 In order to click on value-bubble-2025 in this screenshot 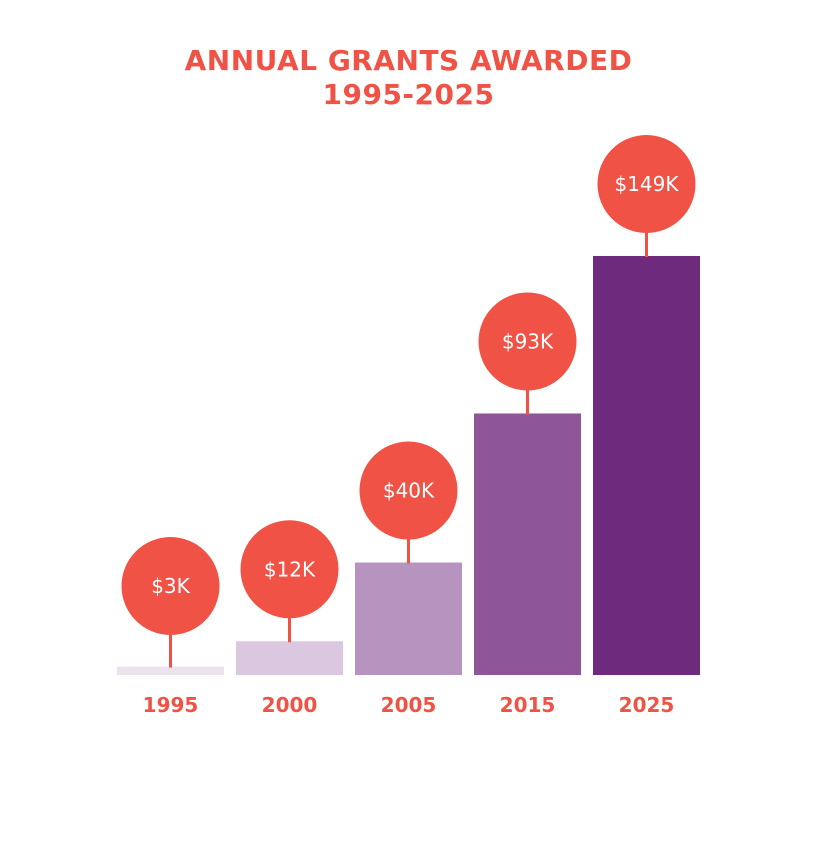, I will do `click(646, 184)`.